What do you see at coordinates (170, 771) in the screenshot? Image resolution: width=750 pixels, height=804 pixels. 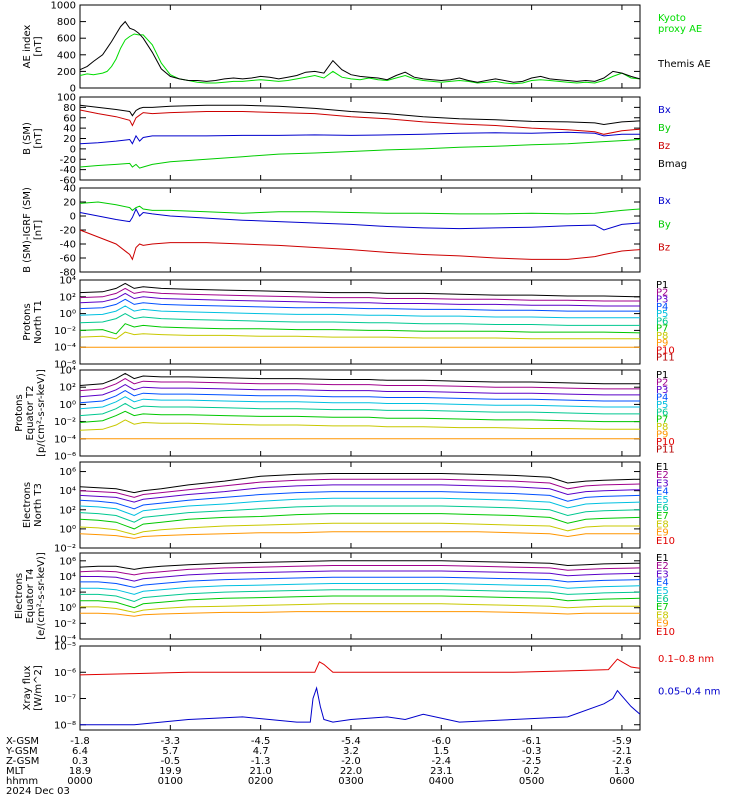 I see `footer-value: 19.9` at bounding box center [170, 771].